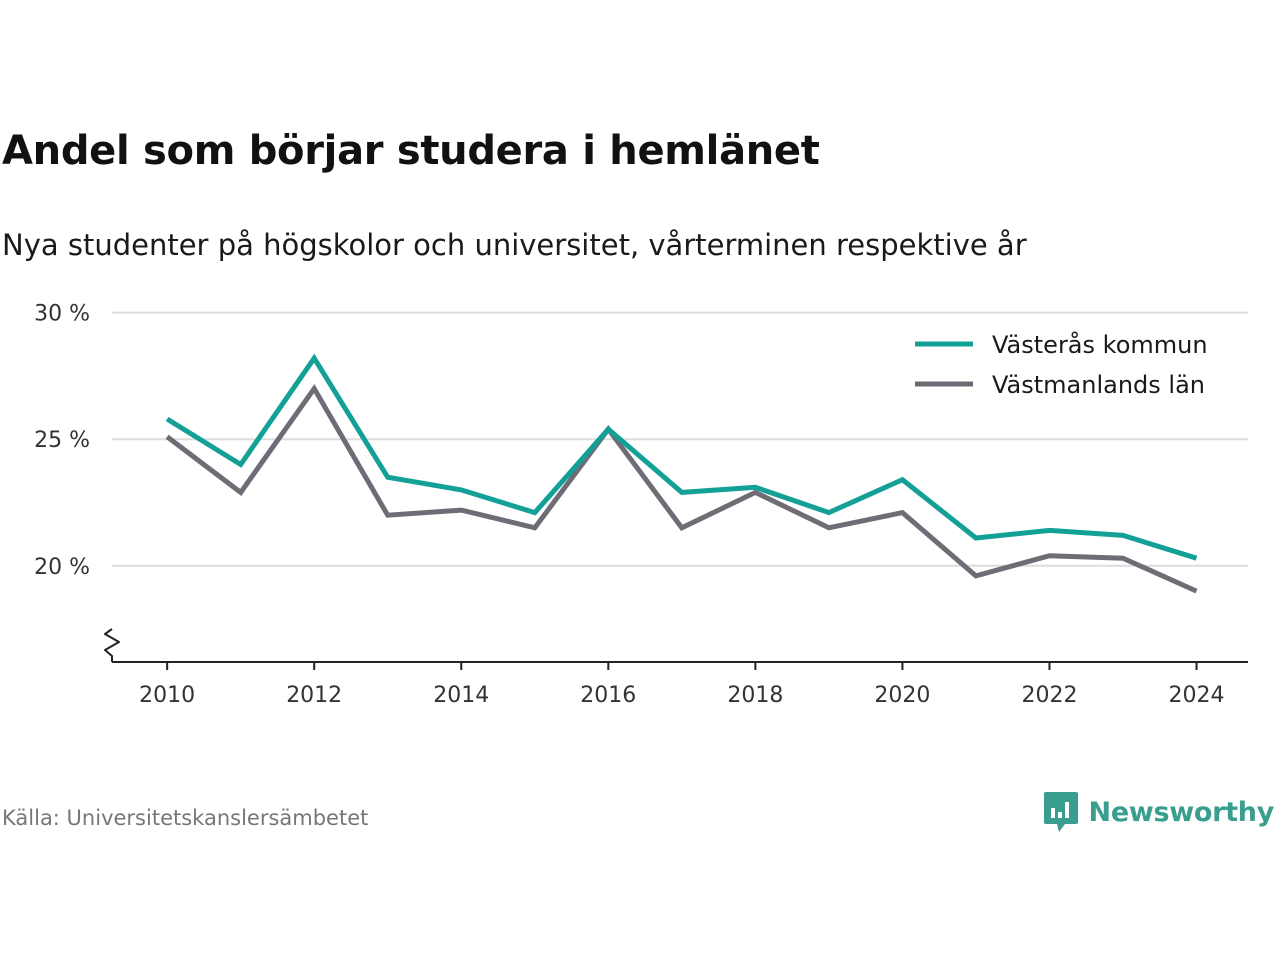 This screenshot has width=1280, height=960. What do you see at coordinates (1049, 695) in the screenshot?
I see `x-tick-label: 2022` at bounding box center [1049, 695].